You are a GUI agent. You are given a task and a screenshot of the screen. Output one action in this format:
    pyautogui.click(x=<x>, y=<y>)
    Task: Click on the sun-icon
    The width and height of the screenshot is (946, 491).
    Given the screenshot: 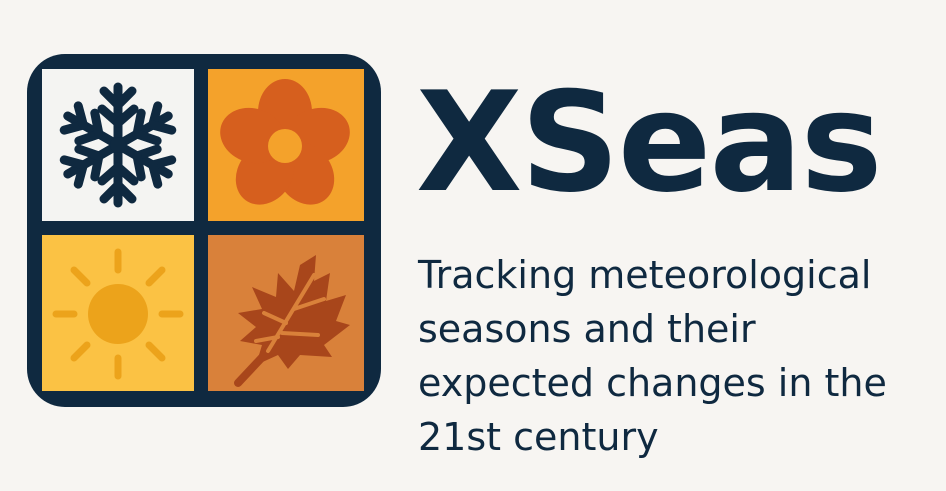 What is the action you would take?
    pyautogui.click(x=118, y=314)
    